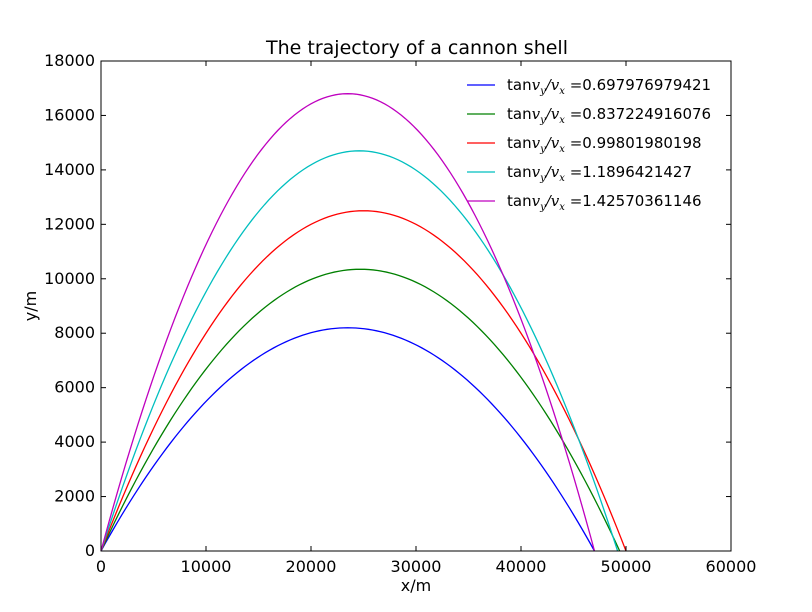  I want to click on legend-label-5: tanvy/vx =1.42570361146, so click(604, 202).